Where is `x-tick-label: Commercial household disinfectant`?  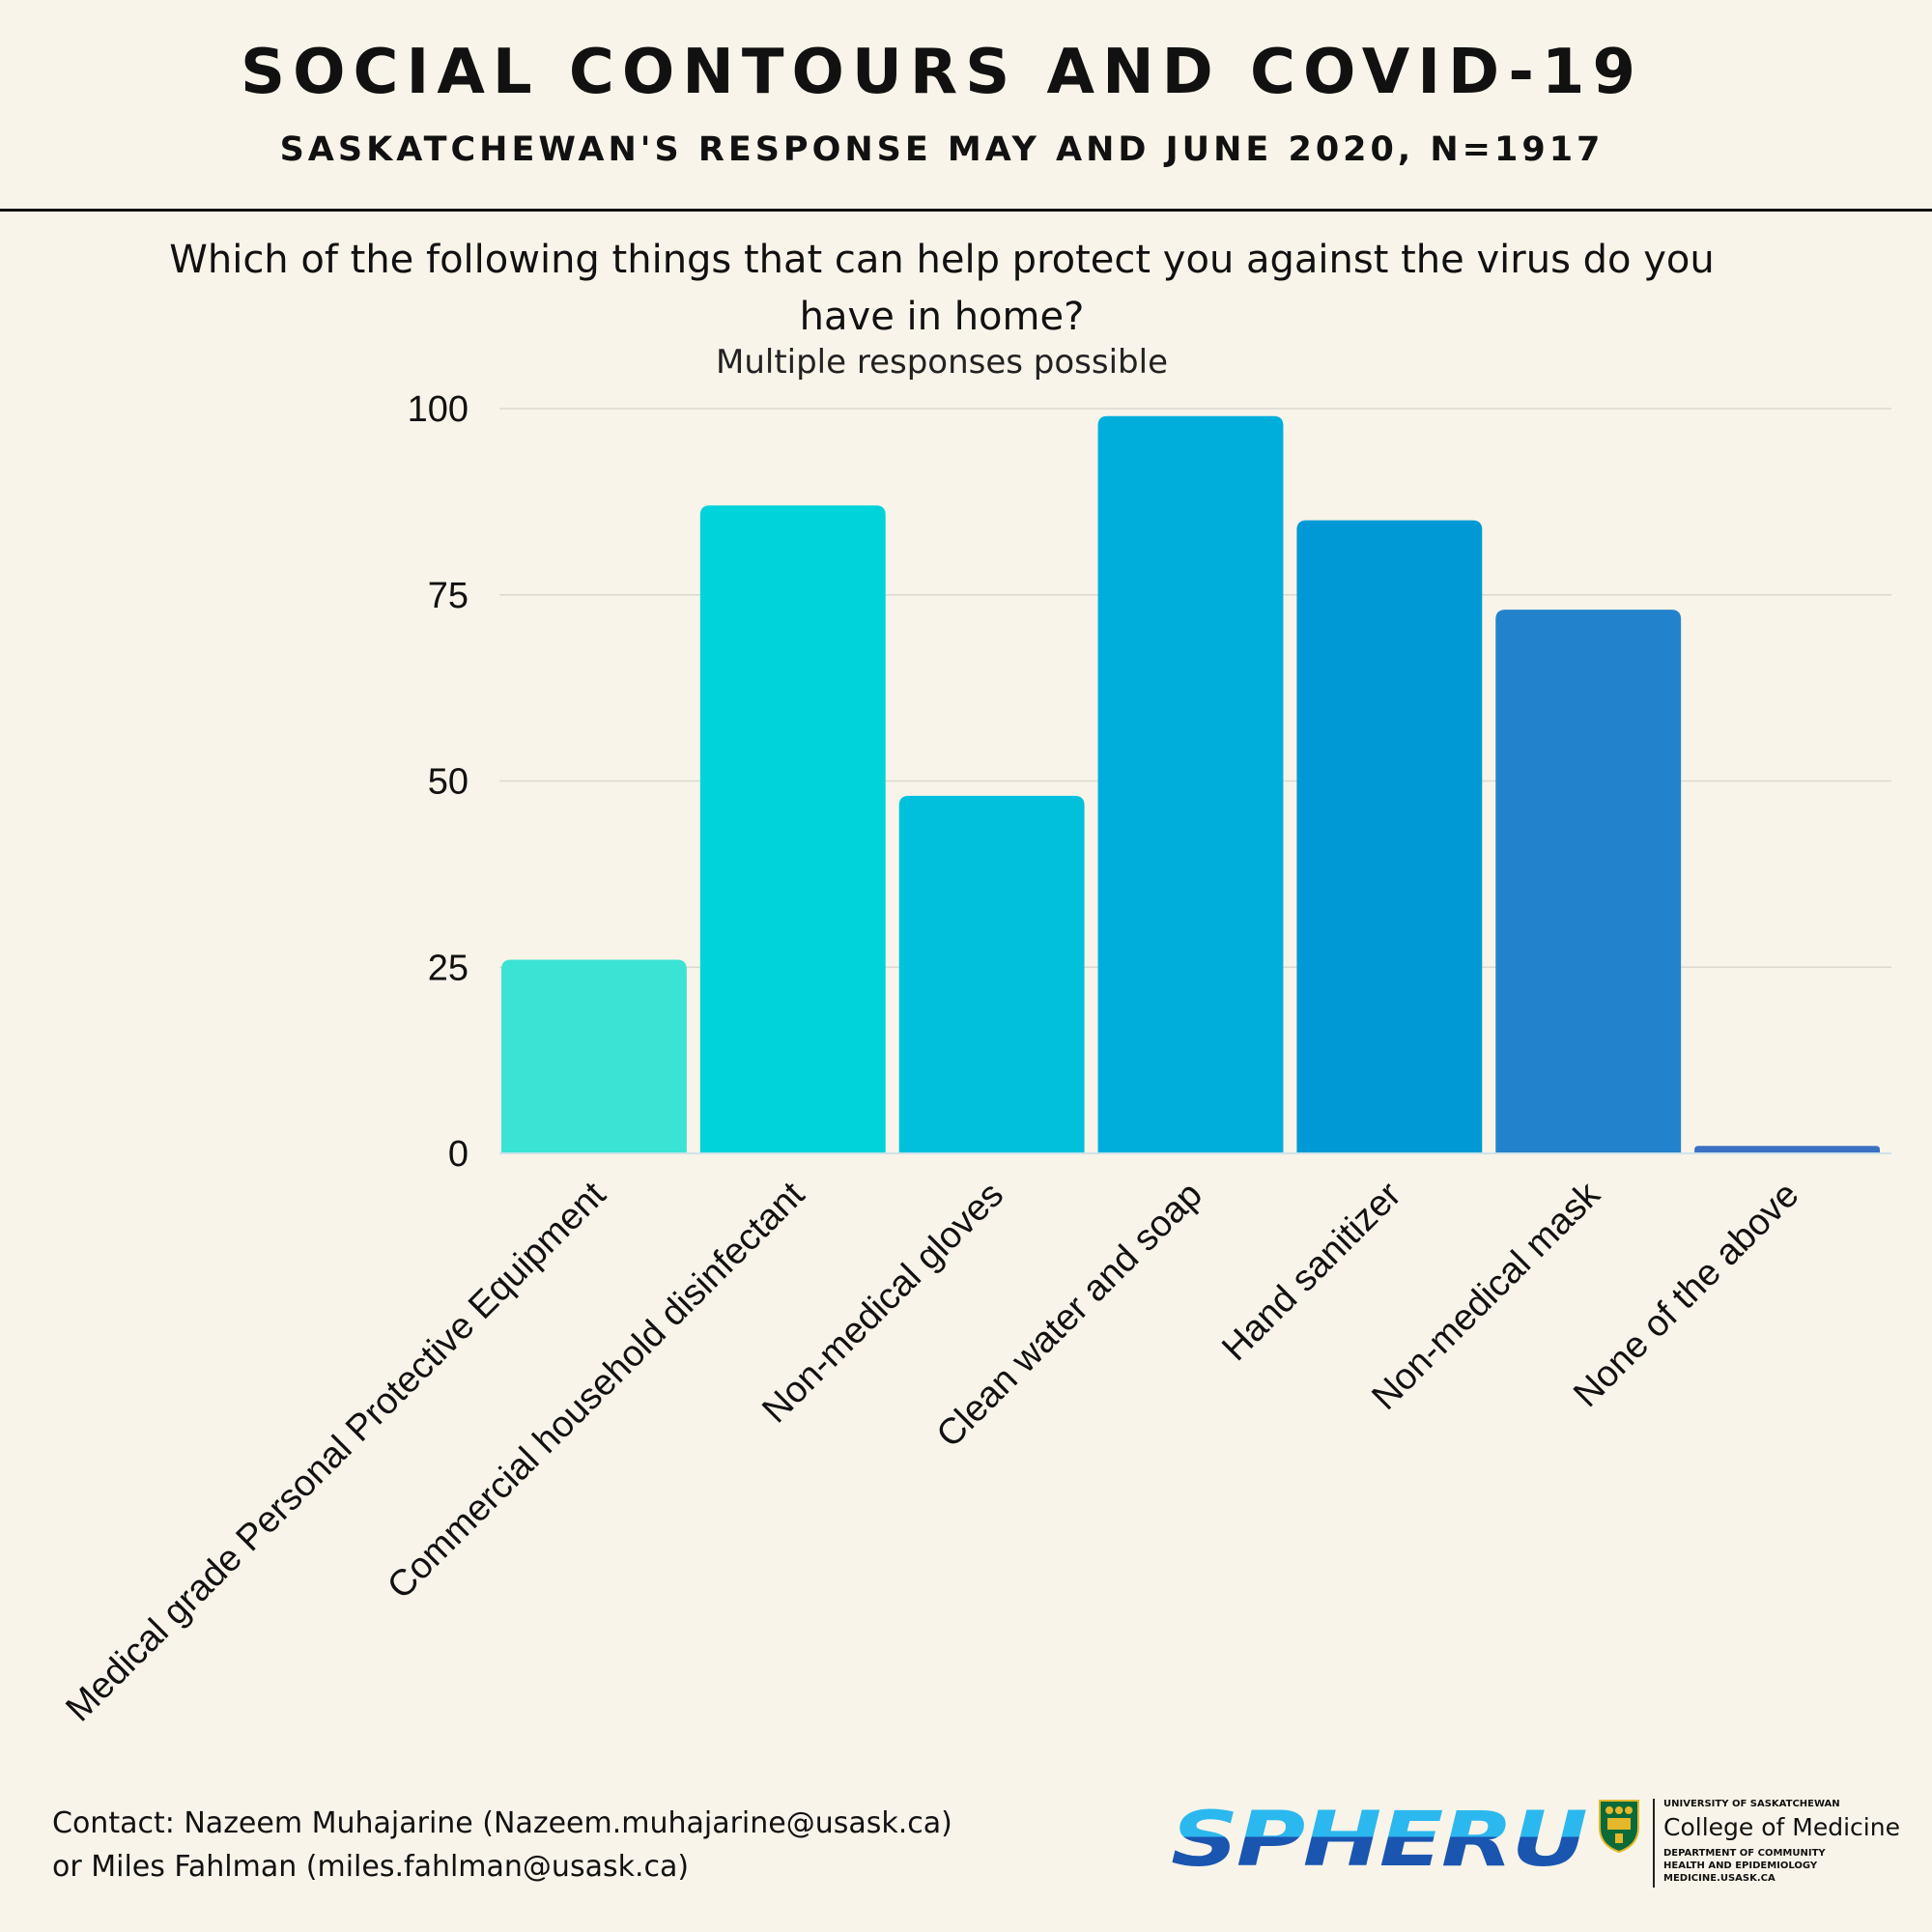 x-tick-label: Commercial household disinfectant is located at coordinates (596, 1390).